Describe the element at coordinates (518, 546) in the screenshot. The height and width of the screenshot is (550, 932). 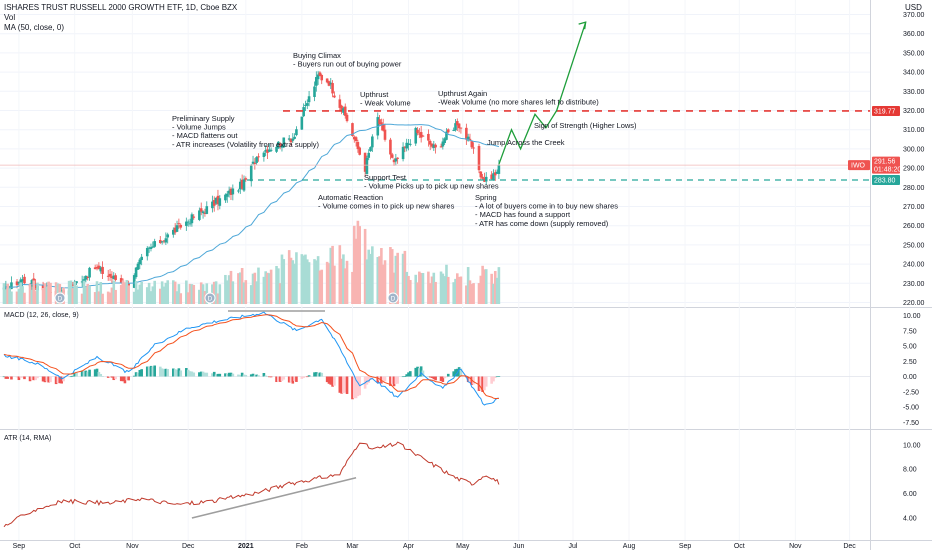
I see `time-tick-label: Jun` at that location.